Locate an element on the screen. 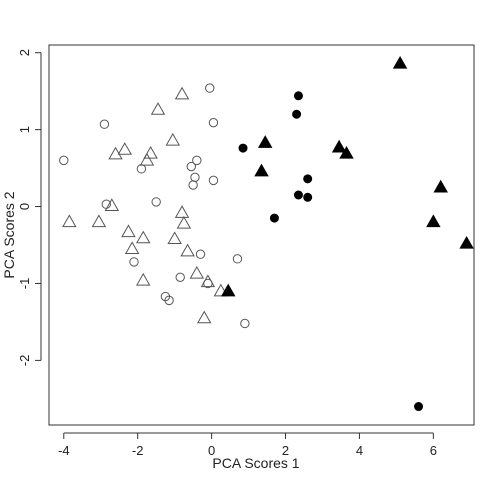 The height and width of the screenshot is (485, 480). x-tick-label: 0 is located at coordinates (211, 450).